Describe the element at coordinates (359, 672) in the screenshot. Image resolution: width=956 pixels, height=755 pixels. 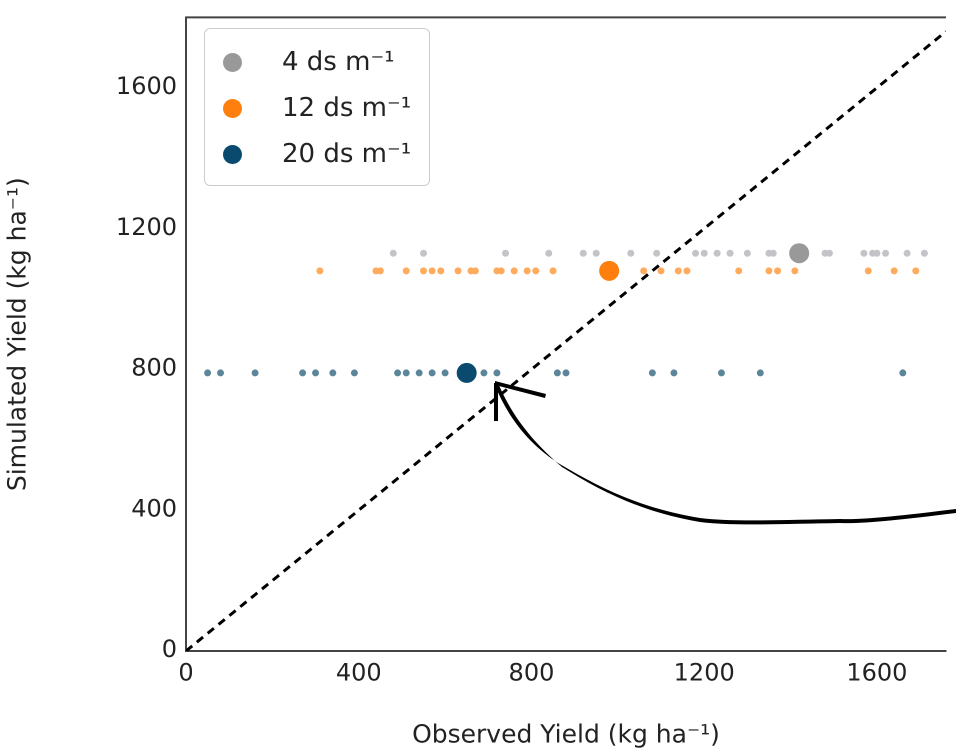
I see `x-tick-label: 400` at that location.